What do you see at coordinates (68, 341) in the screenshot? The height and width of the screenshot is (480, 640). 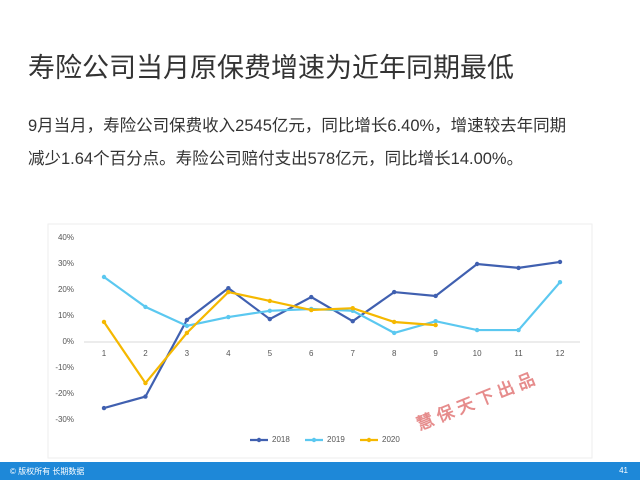 I see `y-tick-label: 0%` at bounding box center [68, 341].